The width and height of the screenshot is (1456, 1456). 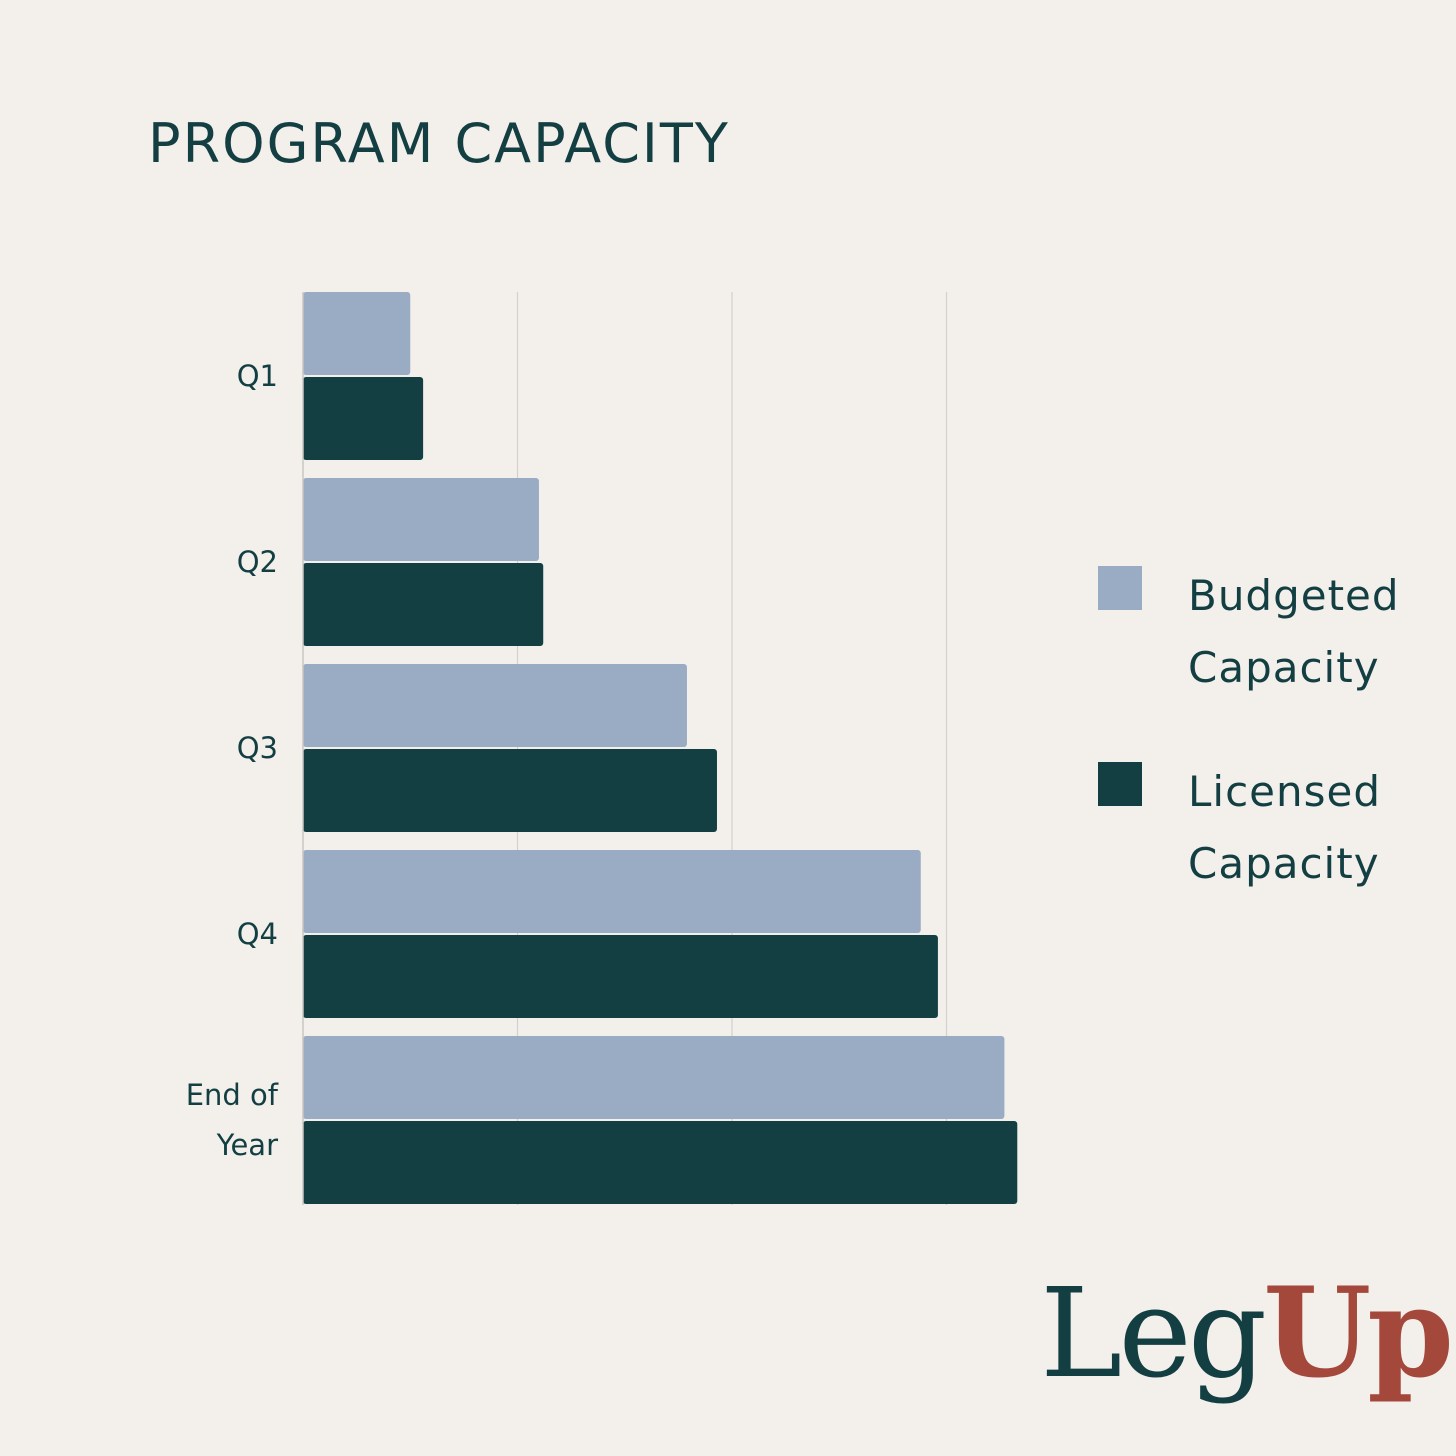 I want to click on category-label: Q4, so click(x=257, y=934).